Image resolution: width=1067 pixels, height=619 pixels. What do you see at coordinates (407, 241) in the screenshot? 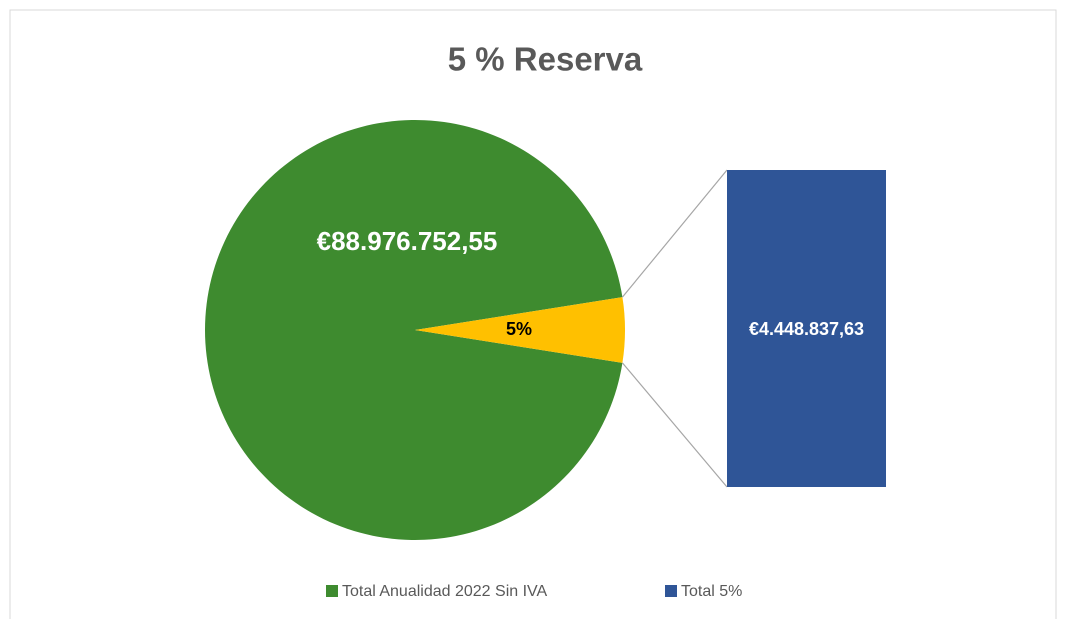
I see `data-label: €88.976.752,55` at bounding box center [407, 241].